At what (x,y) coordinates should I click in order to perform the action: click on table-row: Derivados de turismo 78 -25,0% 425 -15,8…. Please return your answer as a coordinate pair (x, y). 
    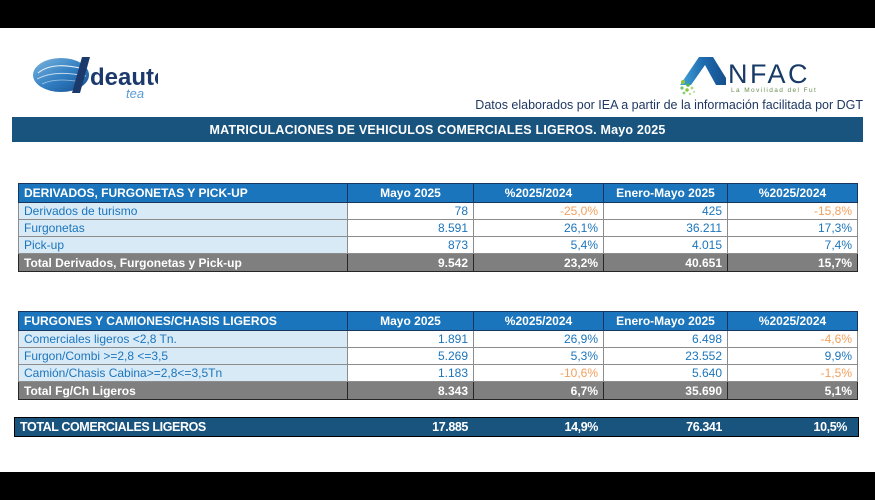
    Looking at the image, I should click on (438, 211).